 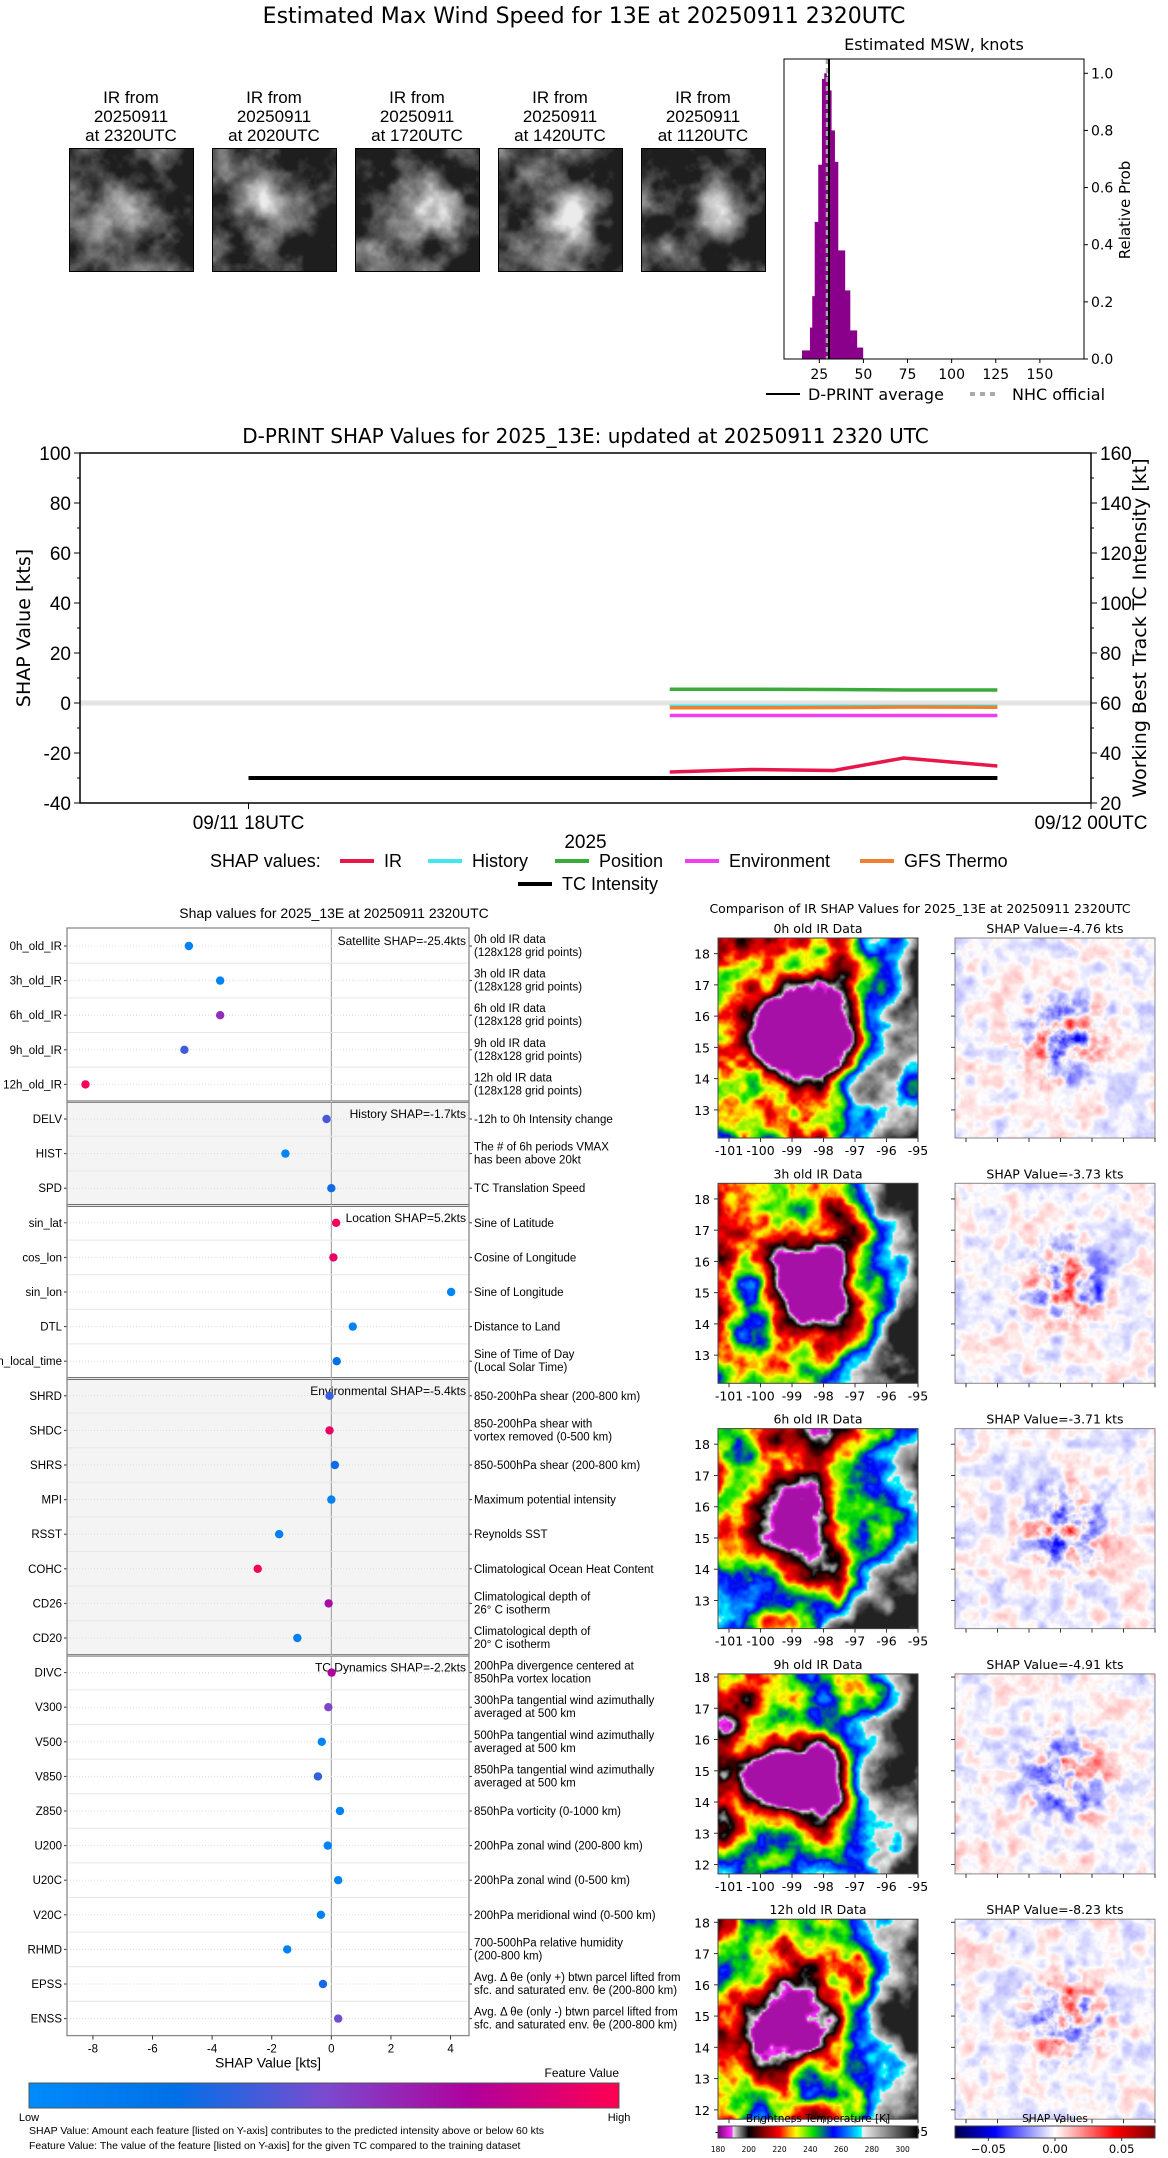 I want to click on feature-description-line: 700-500hPa relative humidity, so click(x=548, y=1943).